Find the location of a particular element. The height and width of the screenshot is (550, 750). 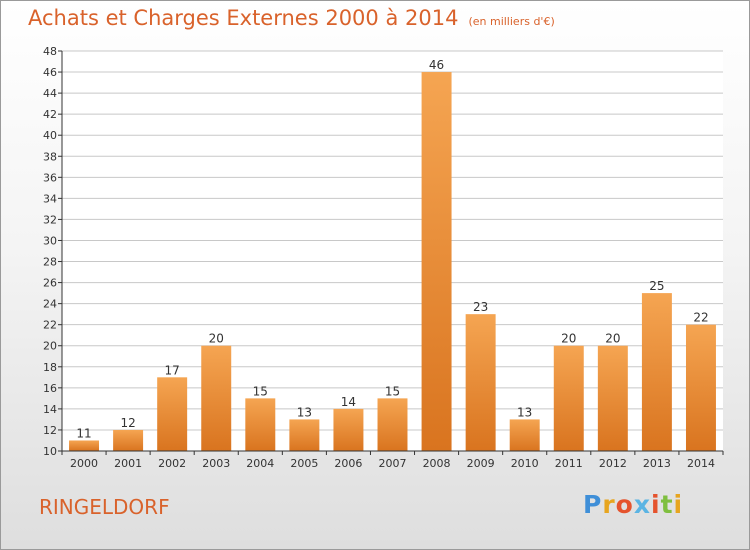

data-label: 22 is located at coordinates (700, 318).